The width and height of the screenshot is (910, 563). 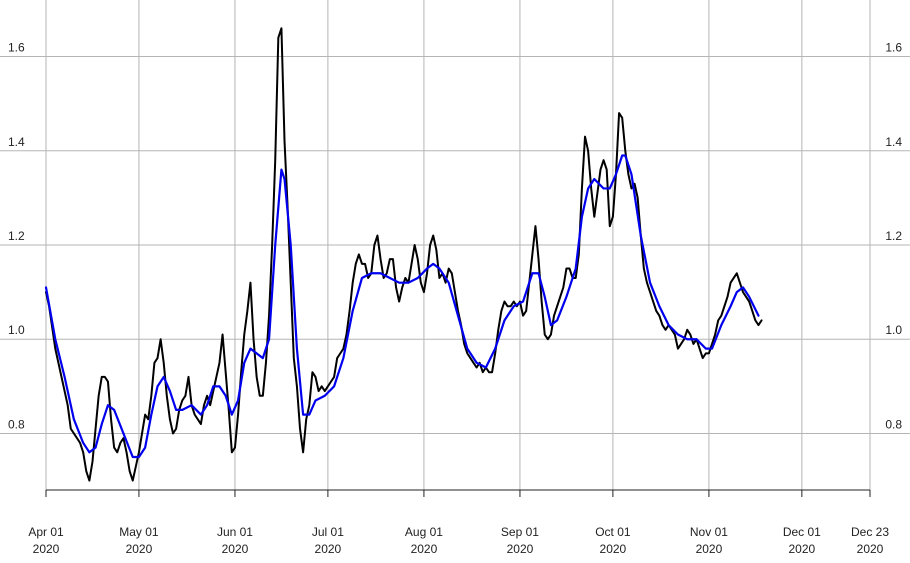 What do you see at coordinates (893, 424) in the screenshot?
I see `y-tick-label-right: 0.8` at bounding box center [893, 424].